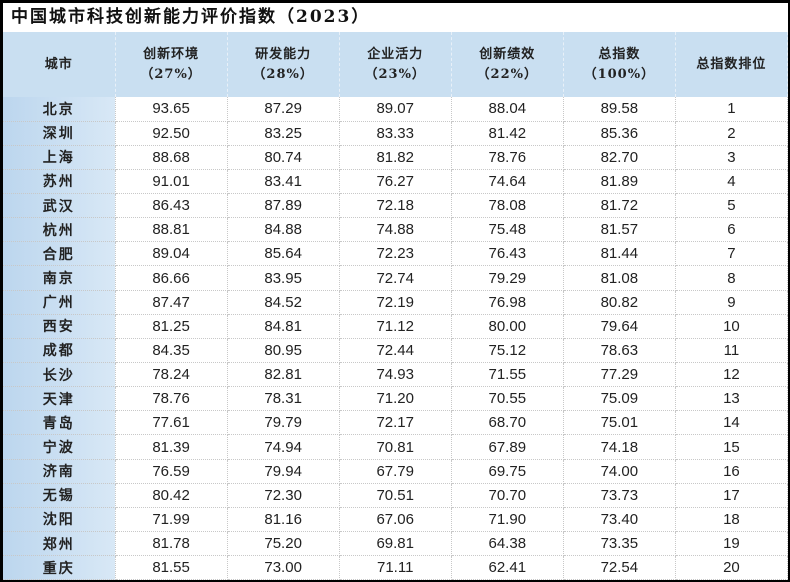 This screenshot has width=790, height=582. Describe the element at coordinates (59, 375) in the screenshot. I see `city-cell: 长沙` at that location.